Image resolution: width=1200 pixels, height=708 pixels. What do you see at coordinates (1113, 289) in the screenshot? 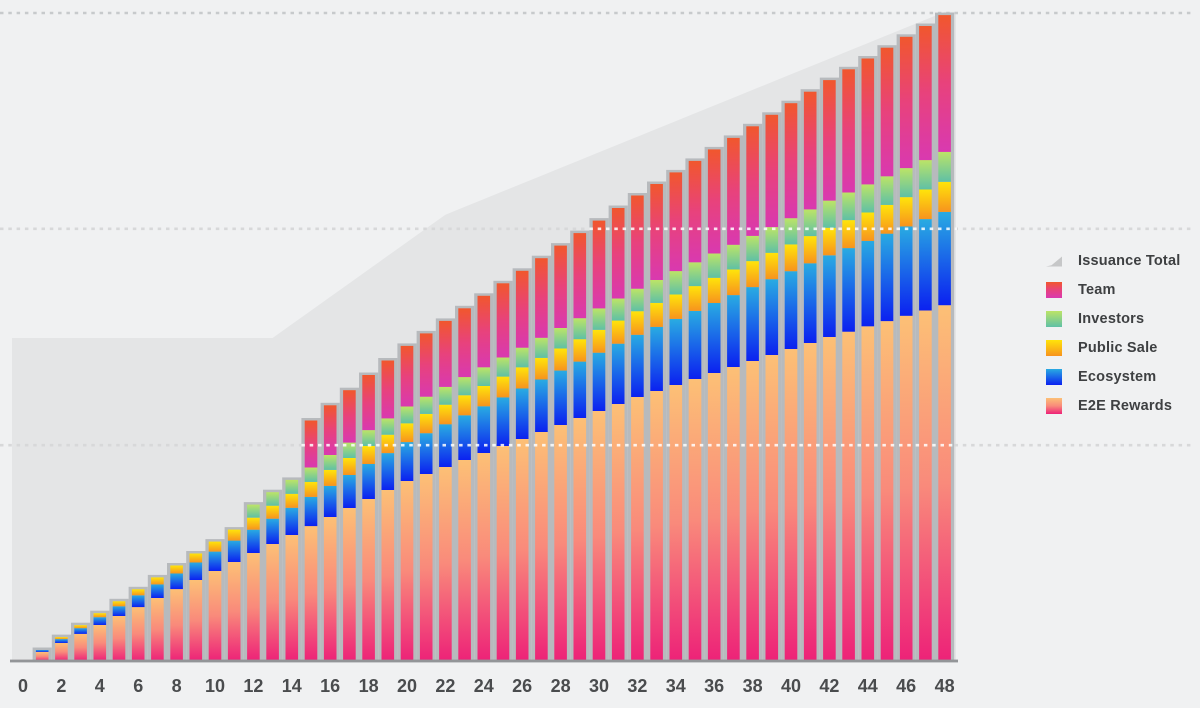
I see `legend-item-team: Team` at bounding box center [1113, 289].